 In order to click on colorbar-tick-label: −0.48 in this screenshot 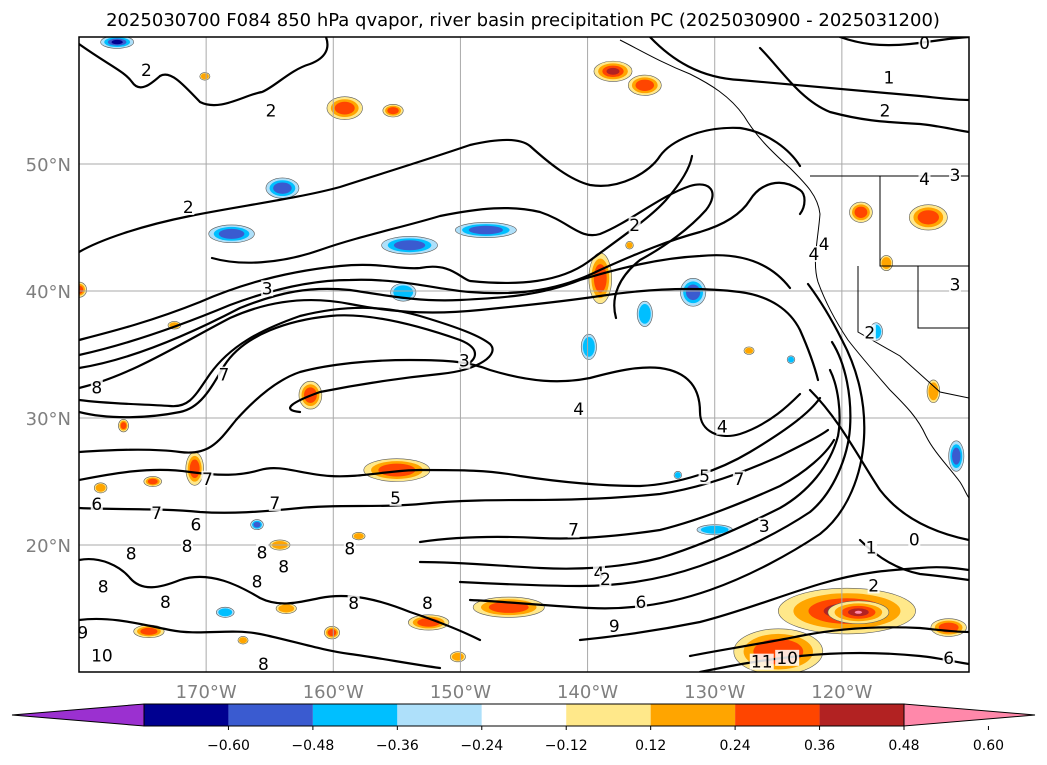, I will do `click(312, 746)`.